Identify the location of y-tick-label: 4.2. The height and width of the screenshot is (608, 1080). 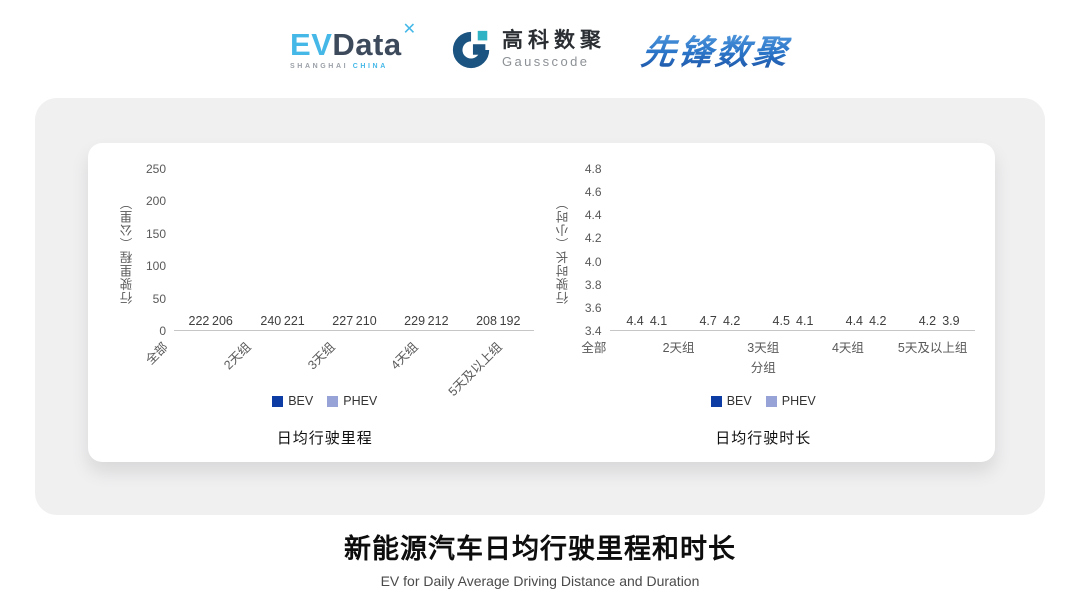
(593, 238).